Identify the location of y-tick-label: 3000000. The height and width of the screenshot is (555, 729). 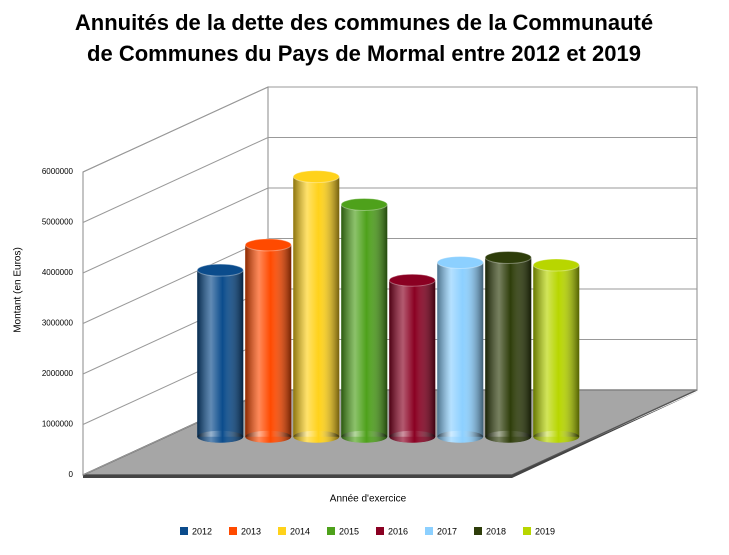
(58, 323).